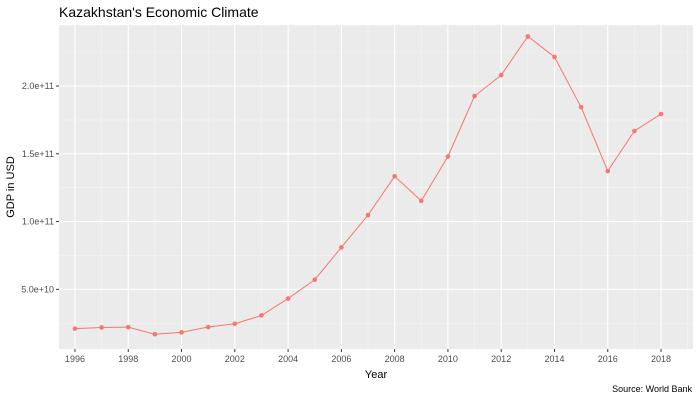  What do you see at coordinates (75, 359) in the screenshot?
I see `x-tick-label: 1996` at bounding box center [75, 359].